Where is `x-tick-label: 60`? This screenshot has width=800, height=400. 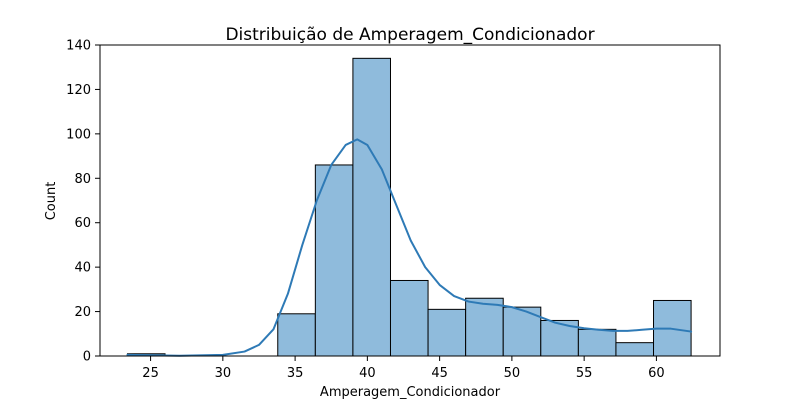
x-tick-label: 60 is located at coordinates (656, 373).